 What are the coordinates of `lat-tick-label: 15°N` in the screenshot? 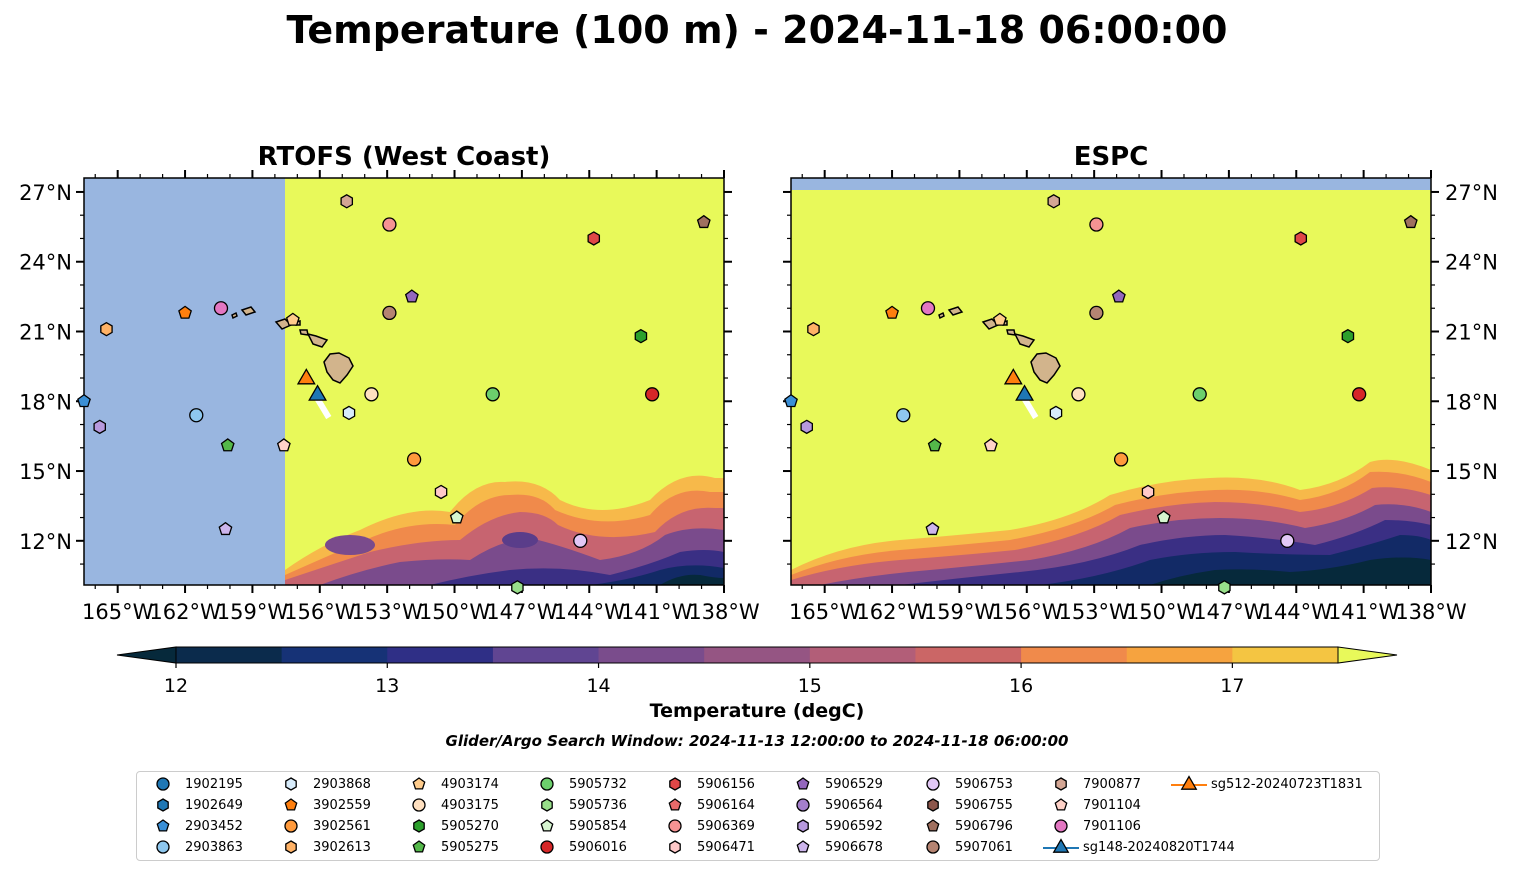 It's located at (45, 472).